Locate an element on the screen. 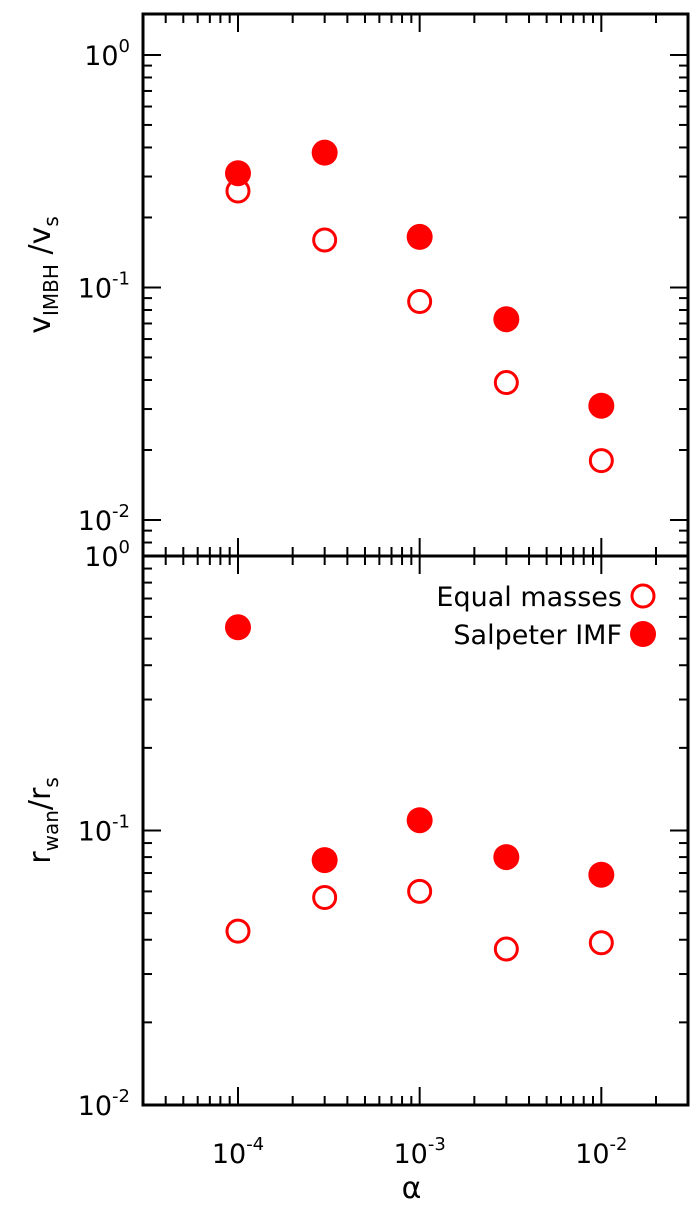 This screenshot has width=692, height=1219. legend-marker-open is located at coordinates (643, 596).